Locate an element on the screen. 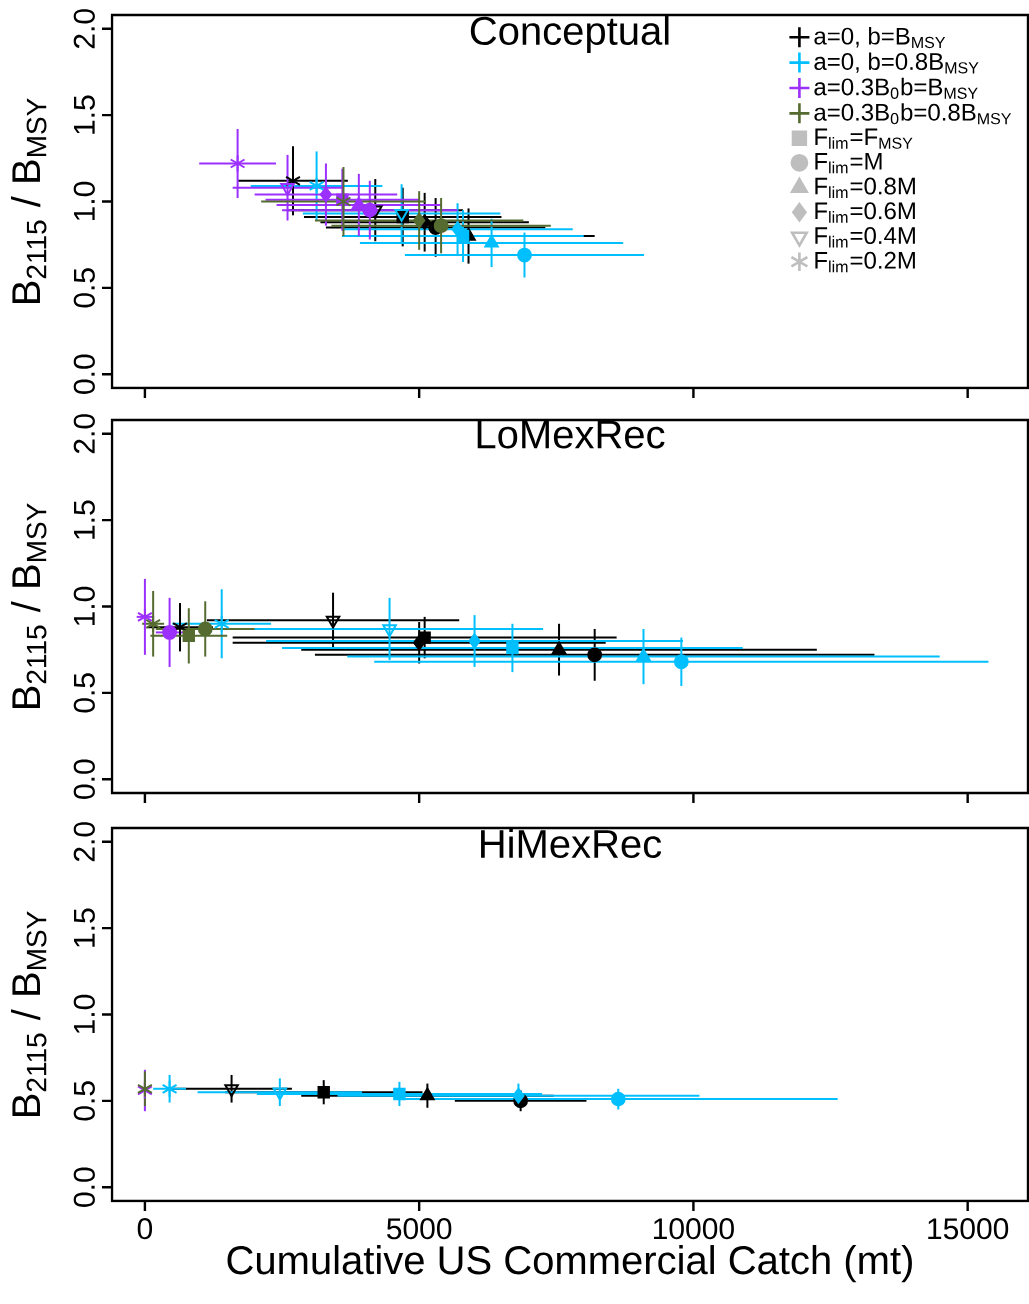 This screenshot has width=1029, height=1304. x-tick-label: 15000 is located at coordinates (968, 1229).